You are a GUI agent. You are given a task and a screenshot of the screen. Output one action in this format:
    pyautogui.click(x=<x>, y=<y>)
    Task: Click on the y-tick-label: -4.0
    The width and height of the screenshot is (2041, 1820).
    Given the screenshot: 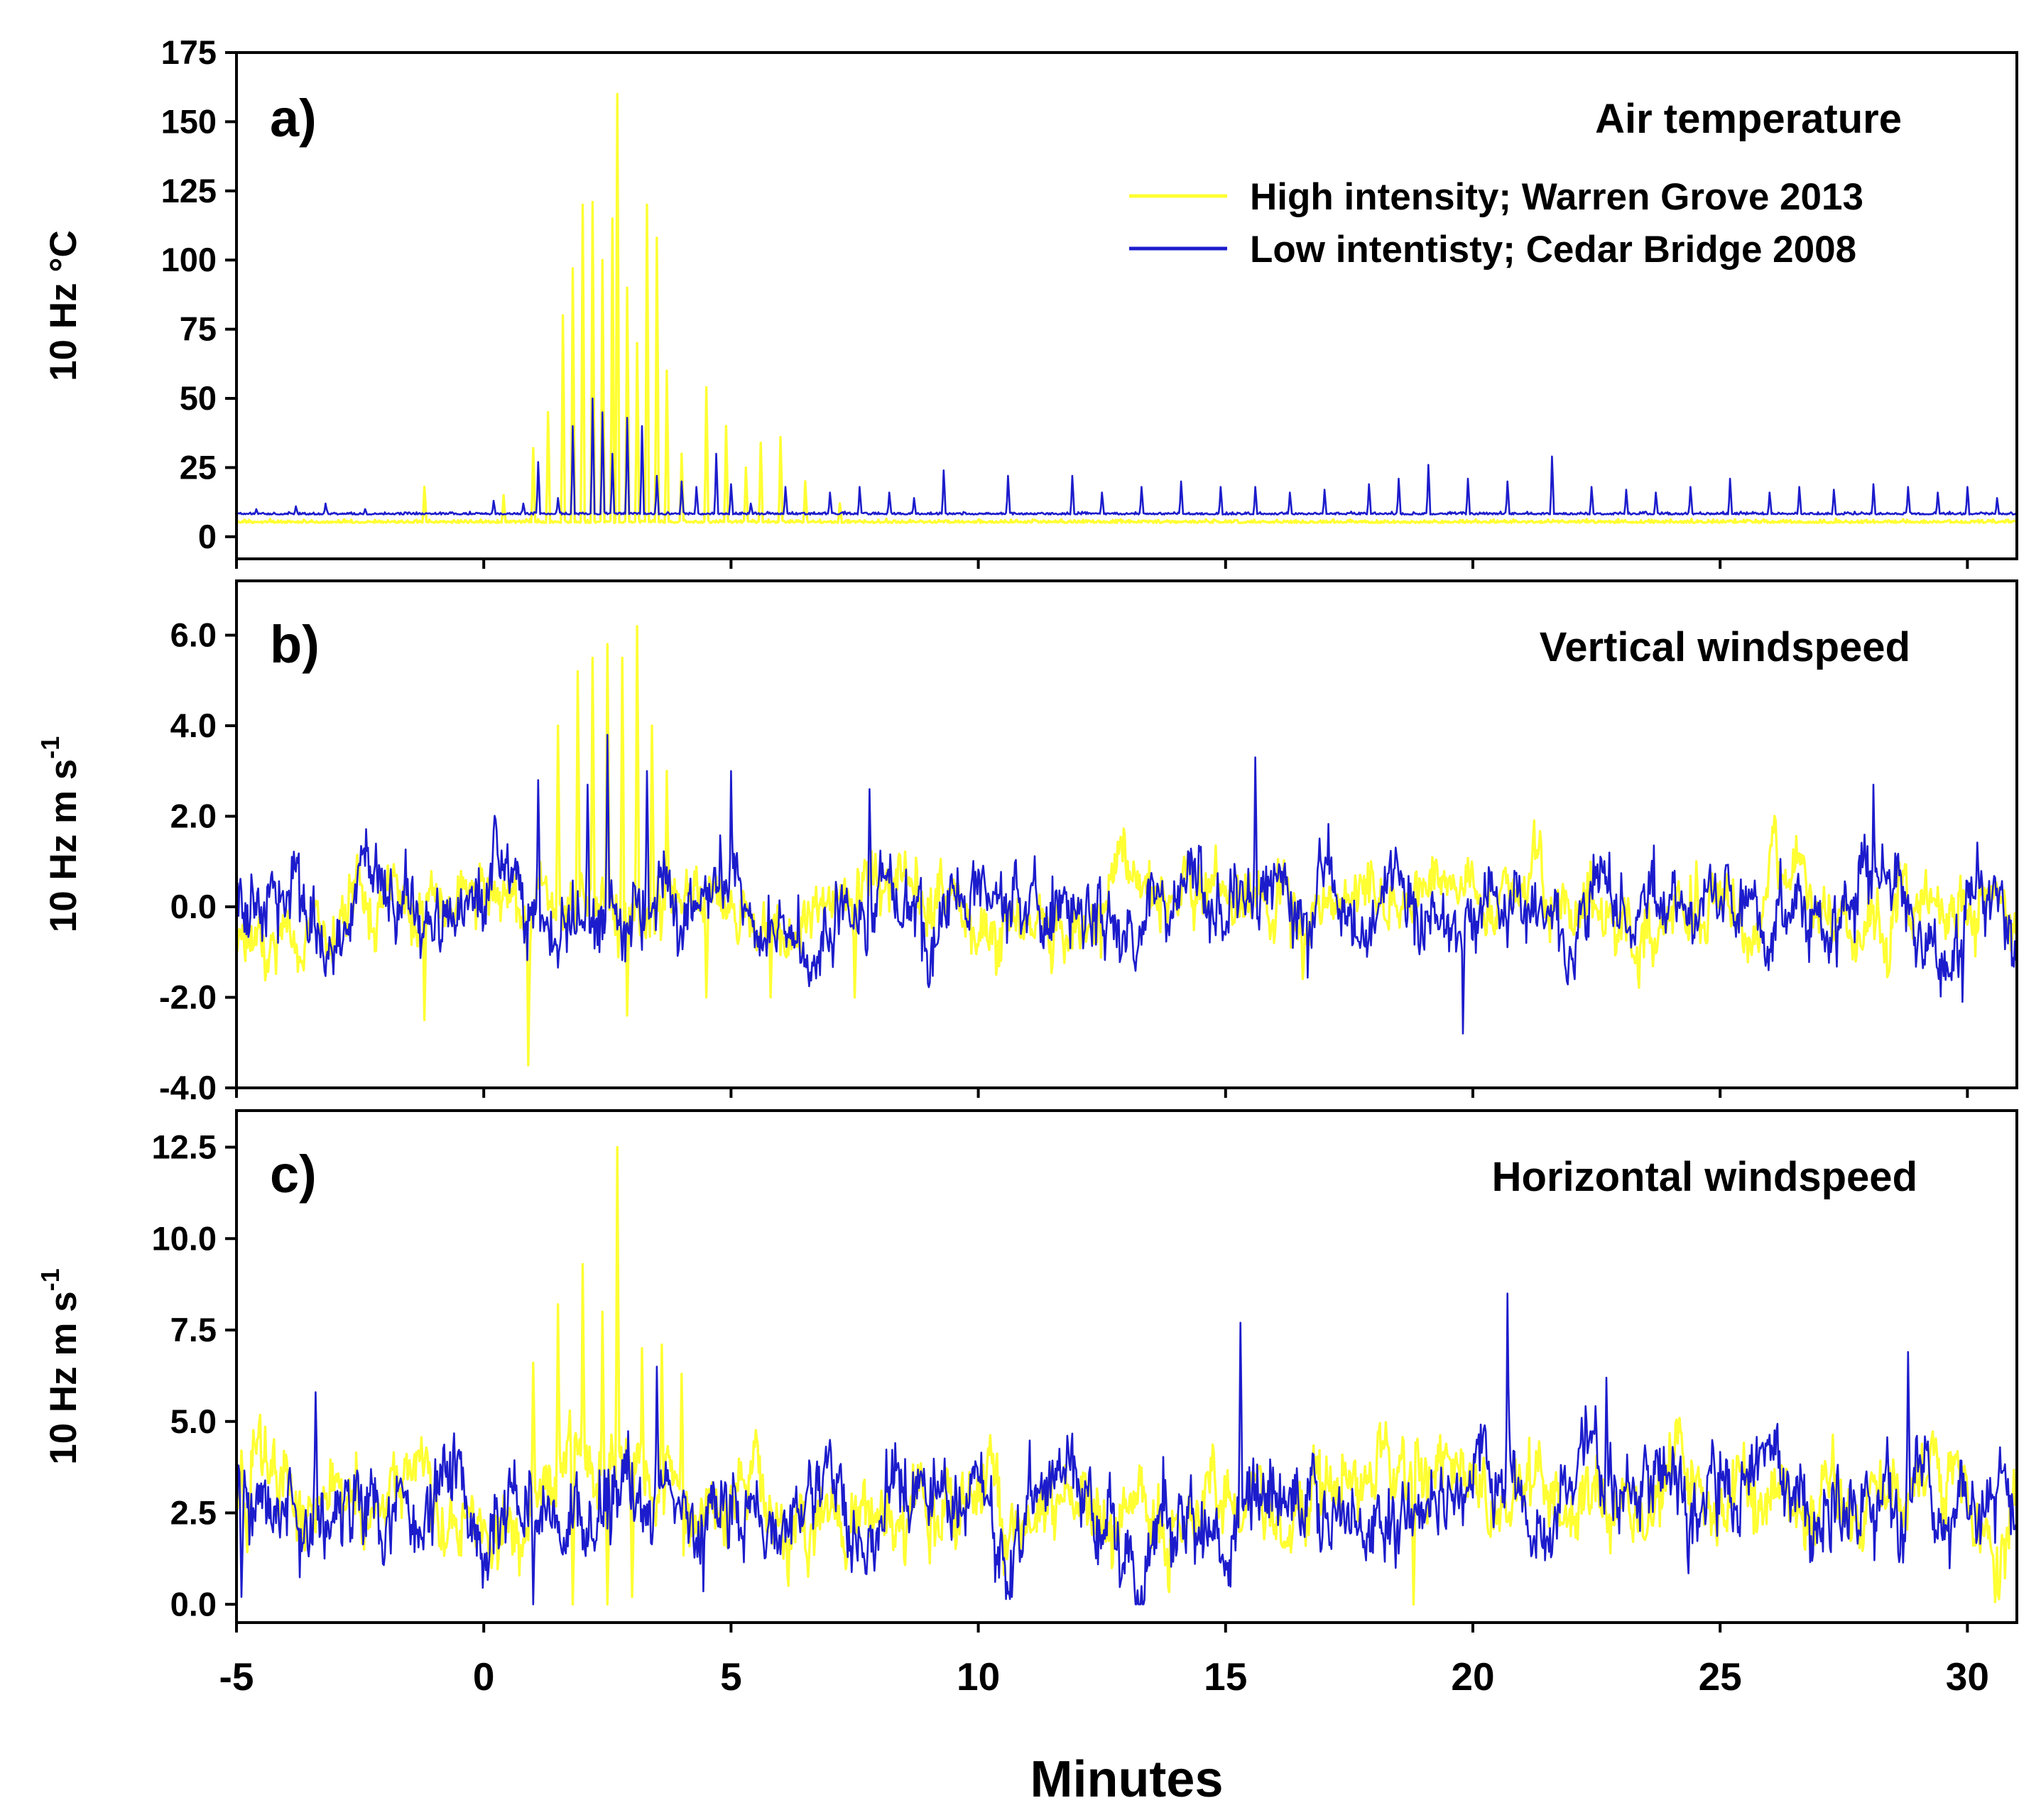 What is the action you would take?
    pyautogui.click(x=188, y=1087)
    